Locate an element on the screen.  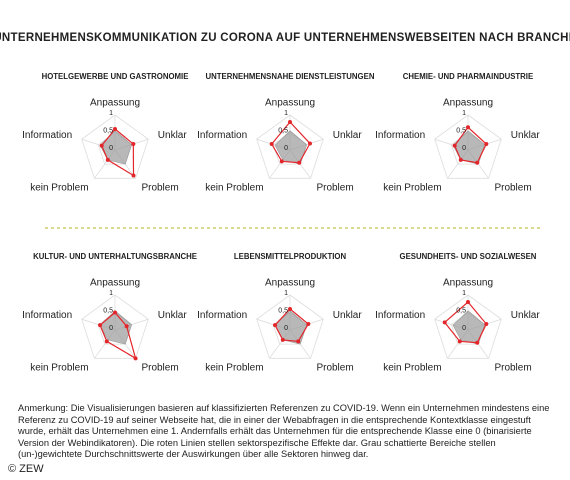
chart-title: KULTUR- UND UNTERHALTUNGSBRANCHE is located at coordinates (115, 256).